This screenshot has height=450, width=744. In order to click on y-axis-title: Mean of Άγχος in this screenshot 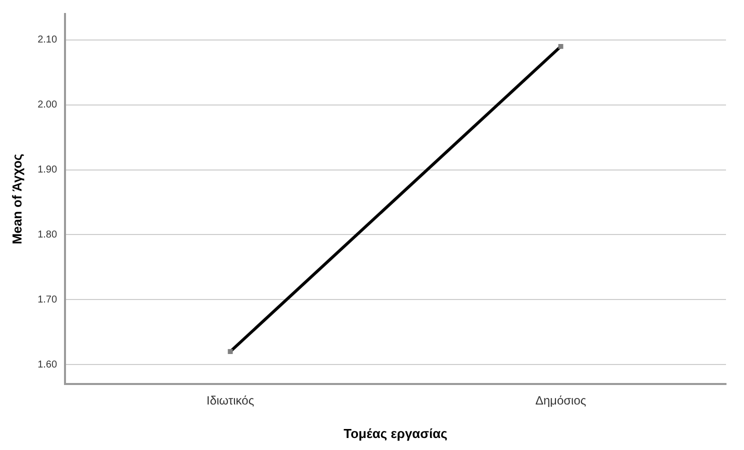, I will do `click(16, 198)`.